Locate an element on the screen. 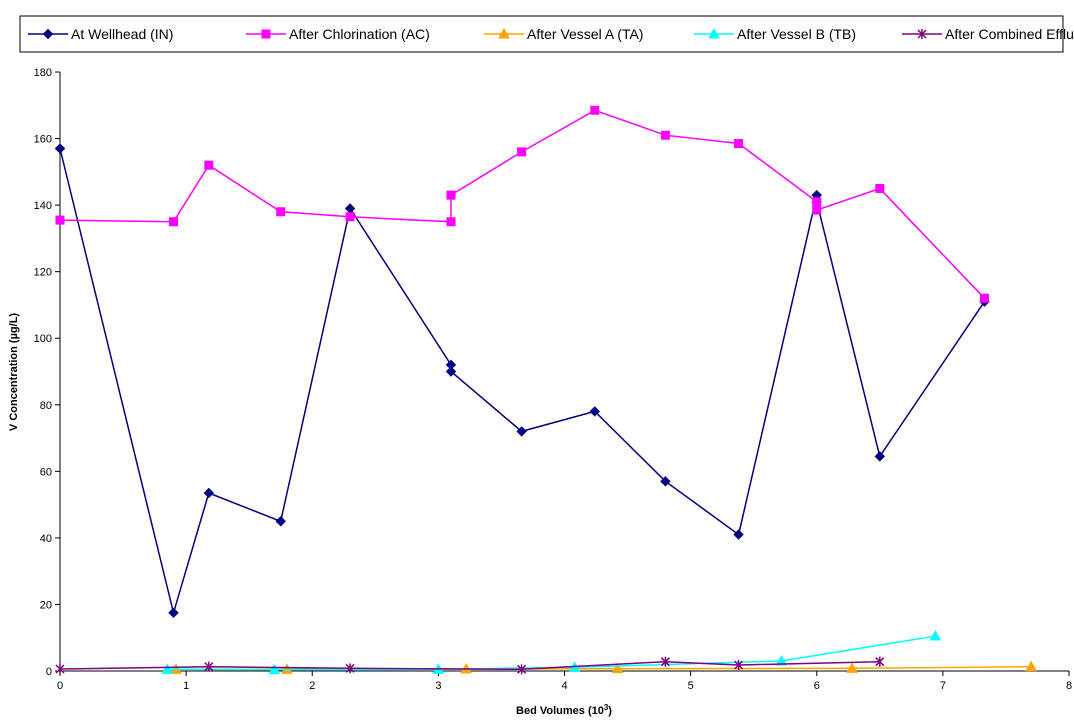  y-tick-label: 180 is located at coordinates (43, 73).